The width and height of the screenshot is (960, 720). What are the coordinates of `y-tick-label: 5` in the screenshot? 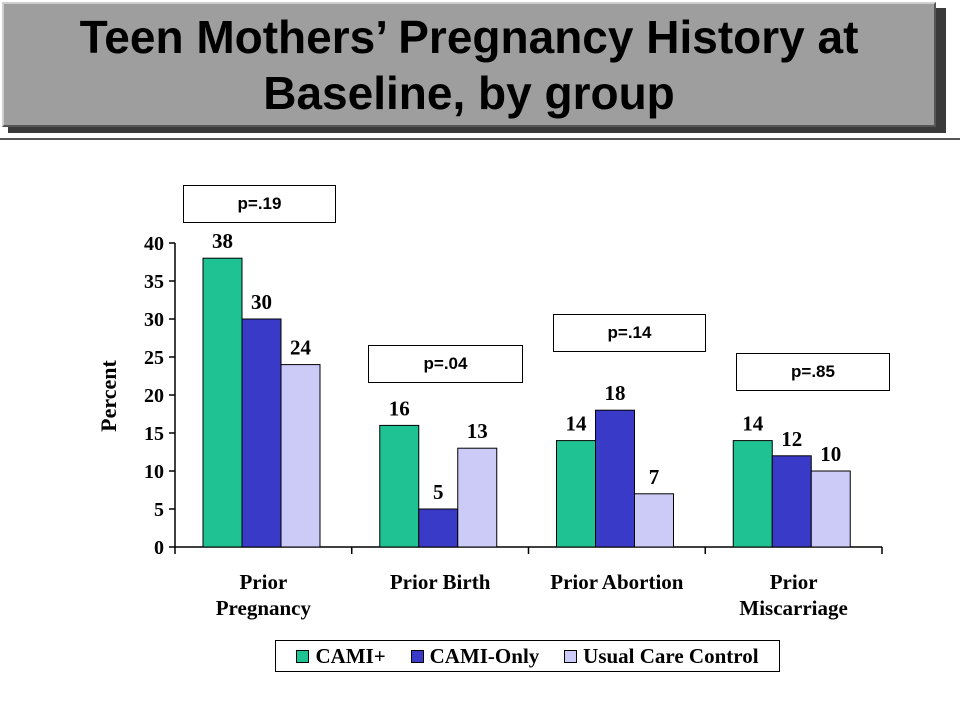 It's located at (159, 510).